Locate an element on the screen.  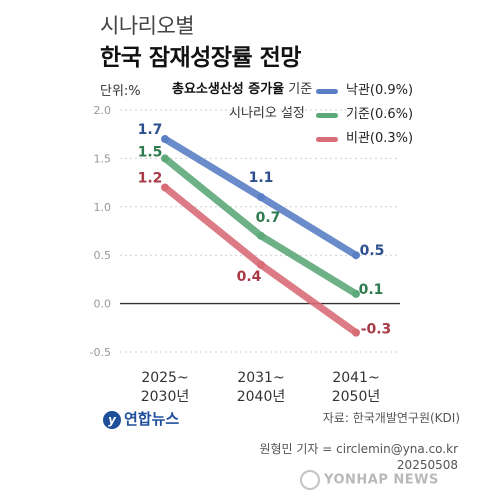
data-label-baseline: 0.7 is located at coordinates (268, 218).